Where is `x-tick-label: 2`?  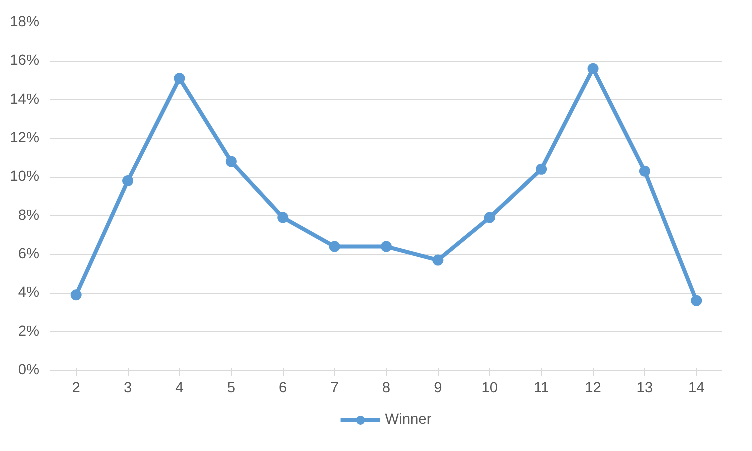
x-tick-label: 2 is located at coordinates (76, 388).